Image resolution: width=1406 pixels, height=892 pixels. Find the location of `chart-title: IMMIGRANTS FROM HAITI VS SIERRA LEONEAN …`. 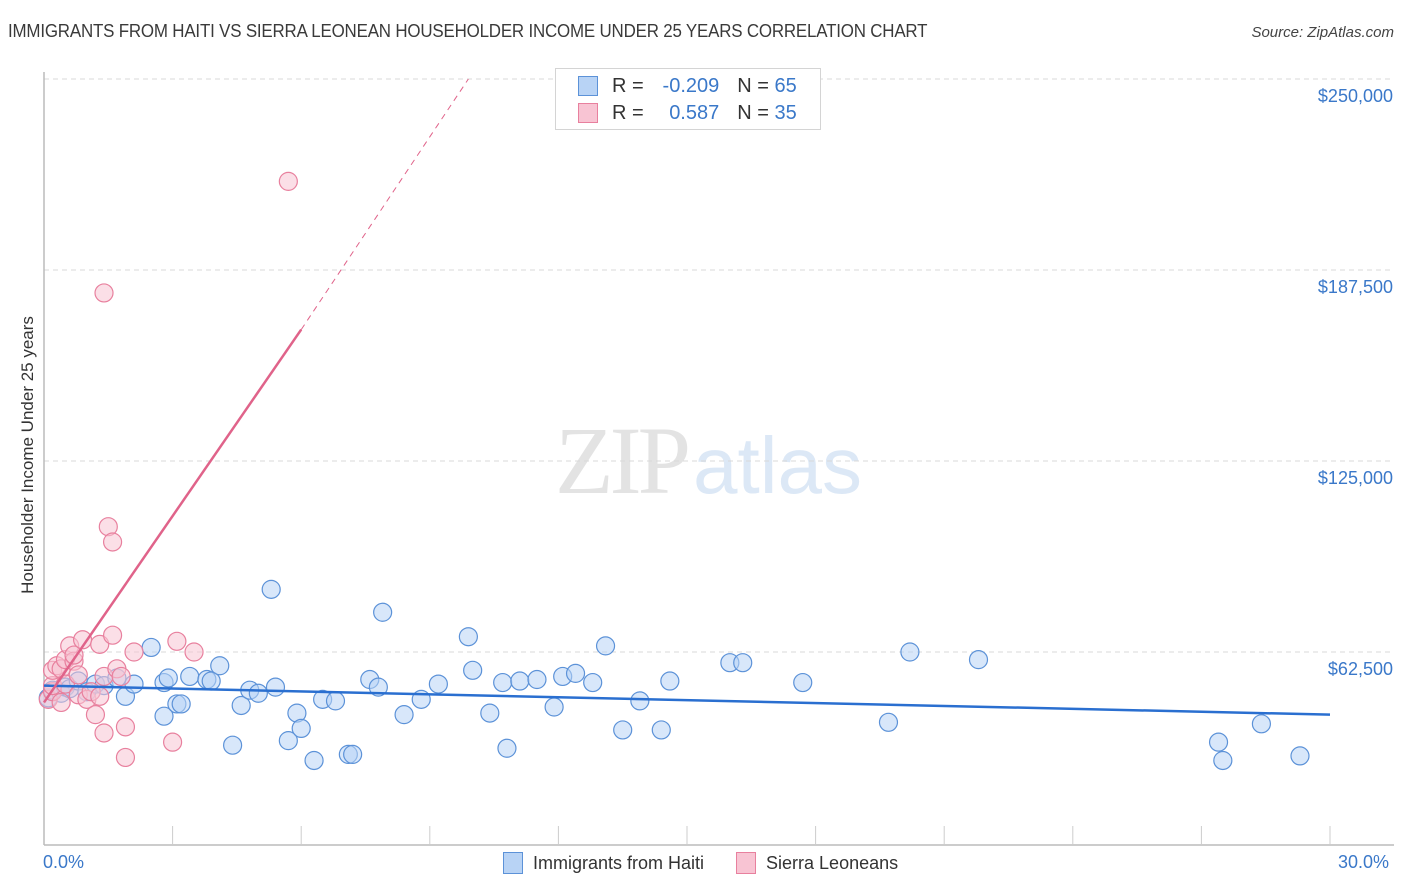

chart-title: IMMIGRANTS FROM HAITI VS SIERRA LEONEAN … is located at coordinates (468, 31).